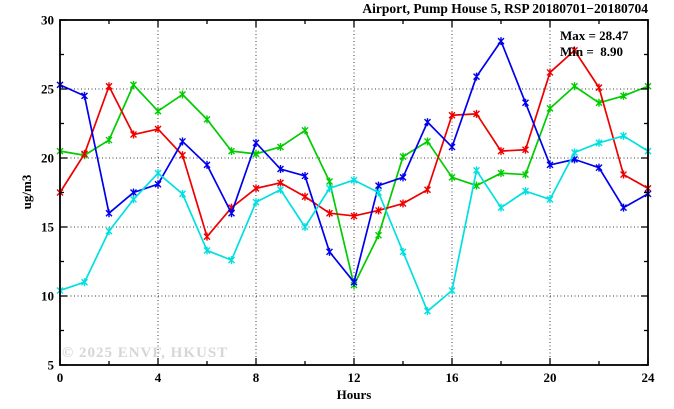  I want to click on x-axis-label: Hours, so click(354, 394).